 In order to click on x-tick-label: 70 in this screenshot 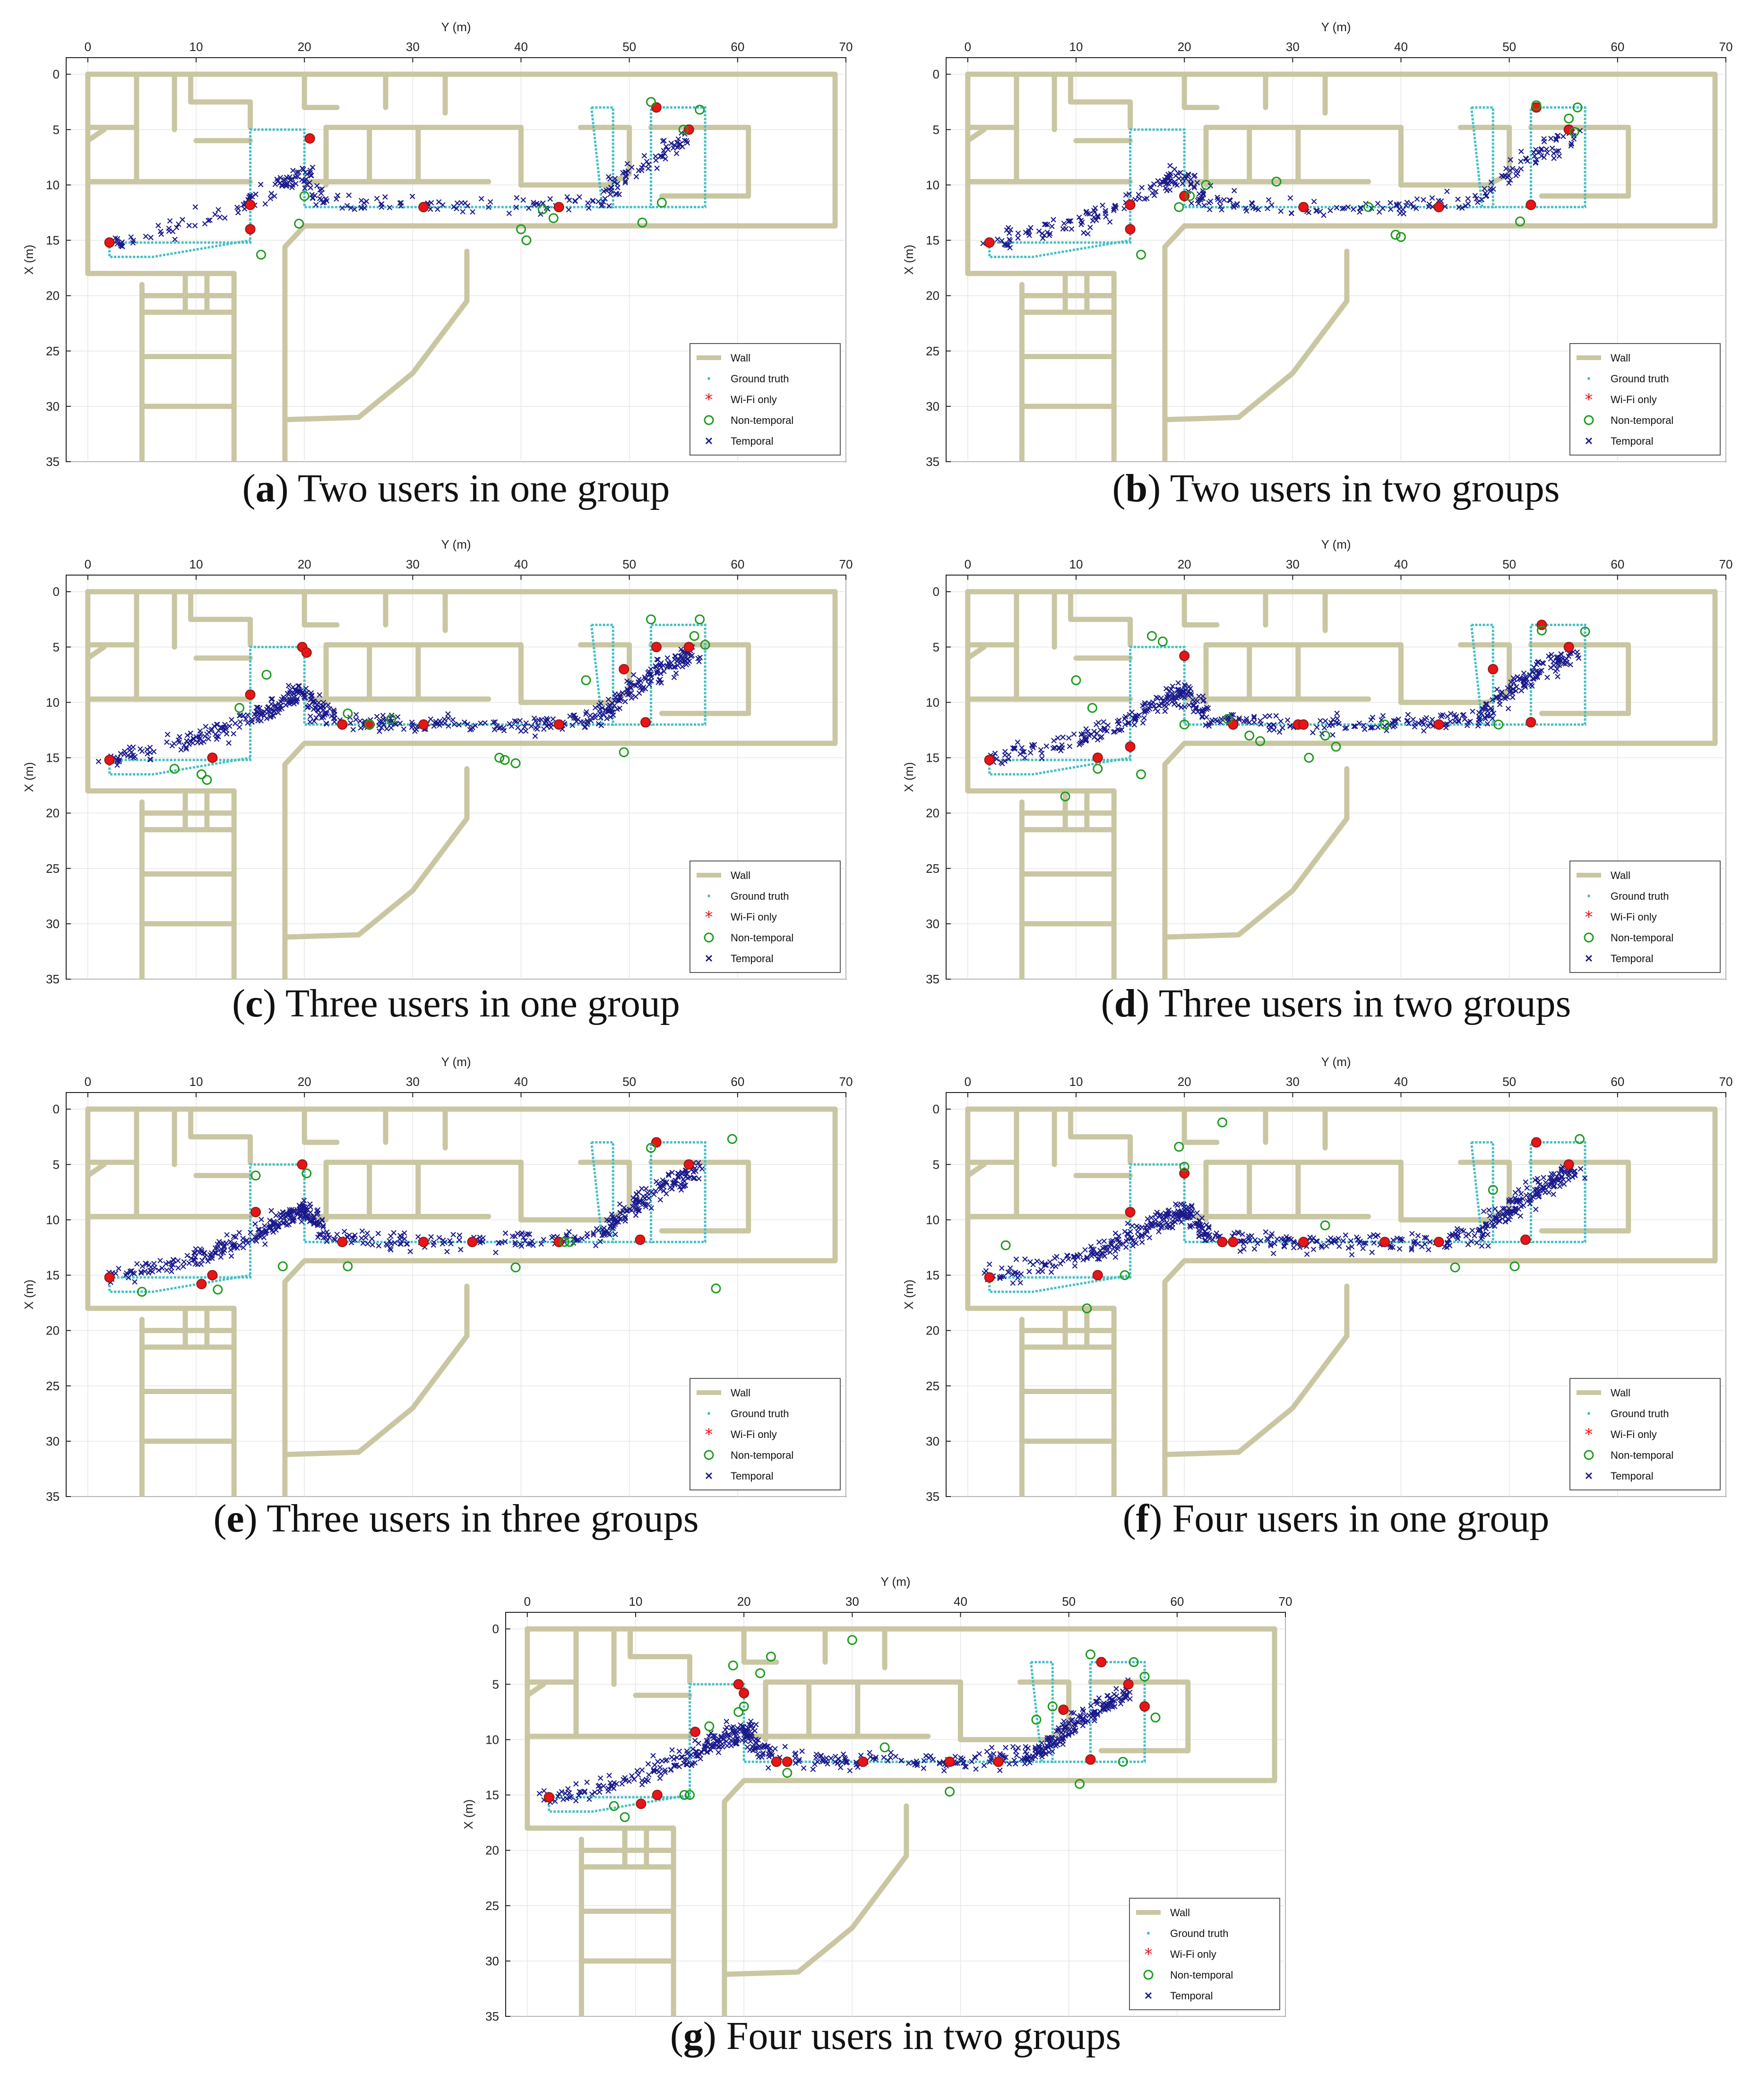, I will do `click(846, 47)`.